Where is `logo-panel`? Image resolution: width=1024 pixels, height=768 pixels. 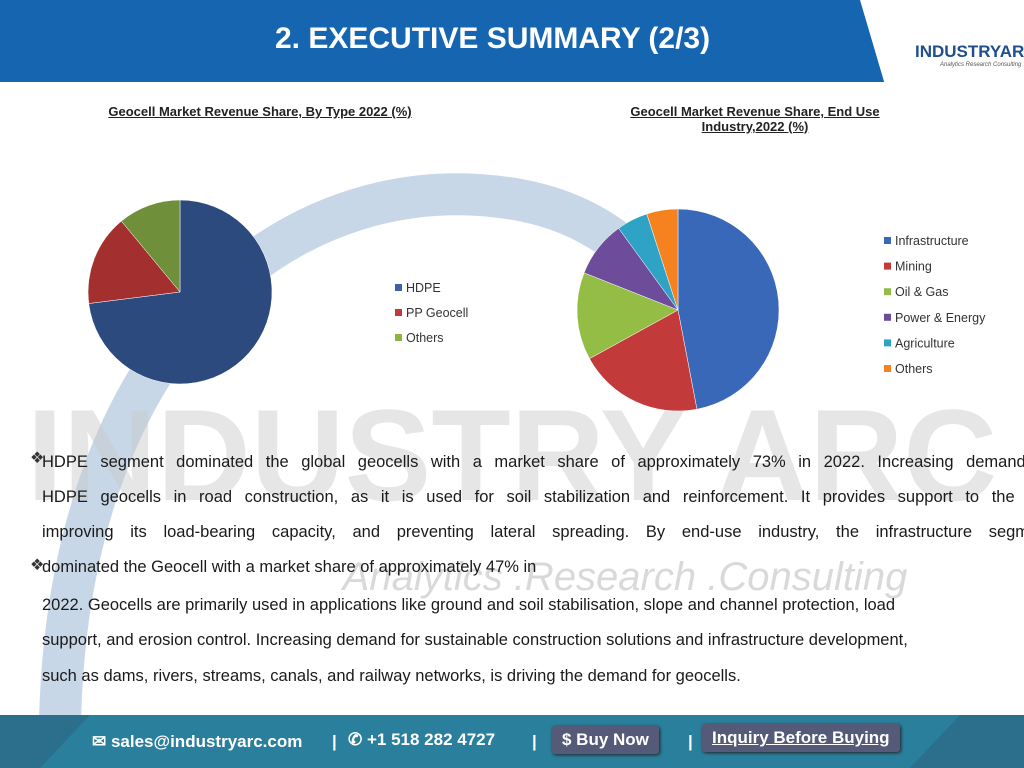
logo-panel is located at coordinates (942, 47).